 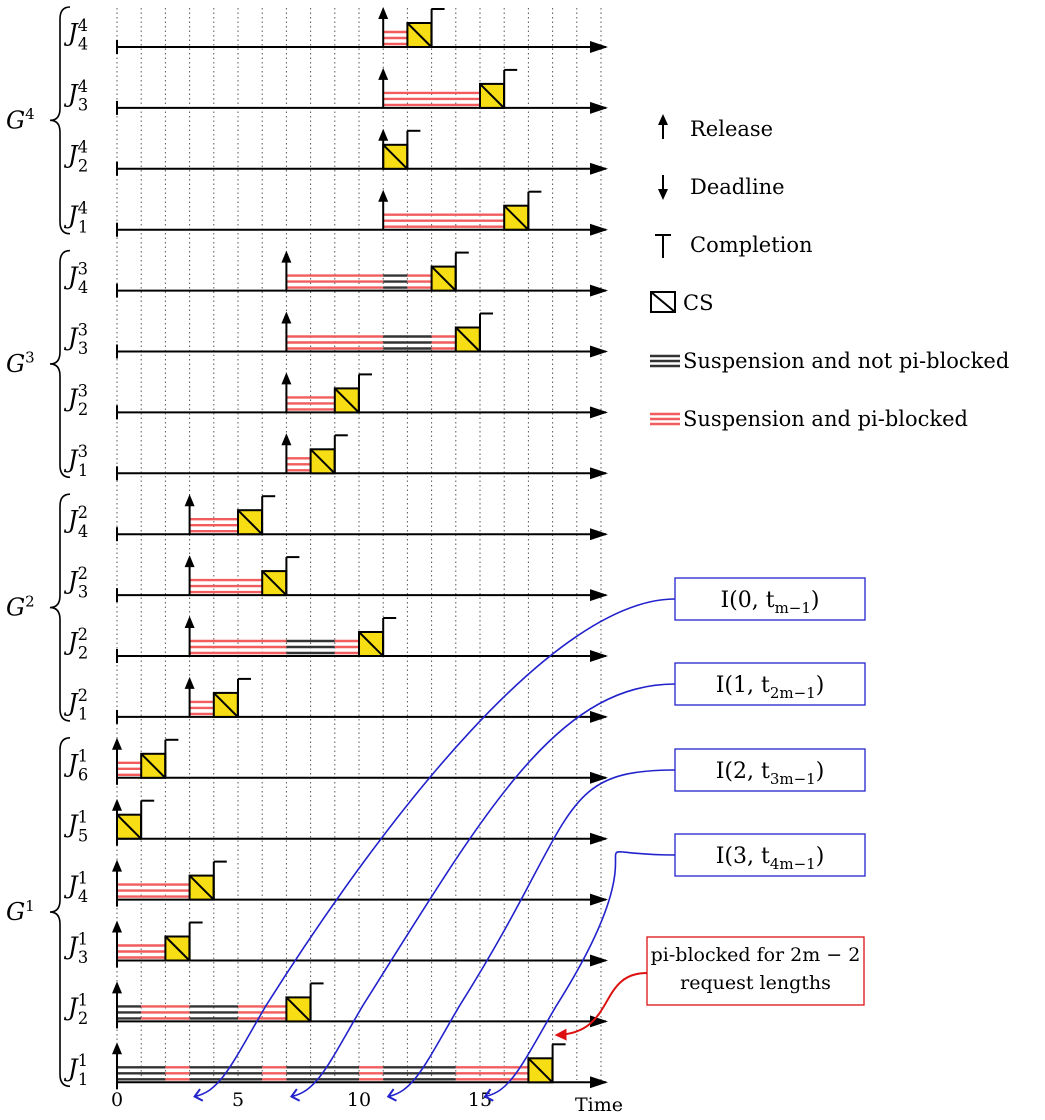 I want to click on job-label: J4 2, so click(x=75, y=157).